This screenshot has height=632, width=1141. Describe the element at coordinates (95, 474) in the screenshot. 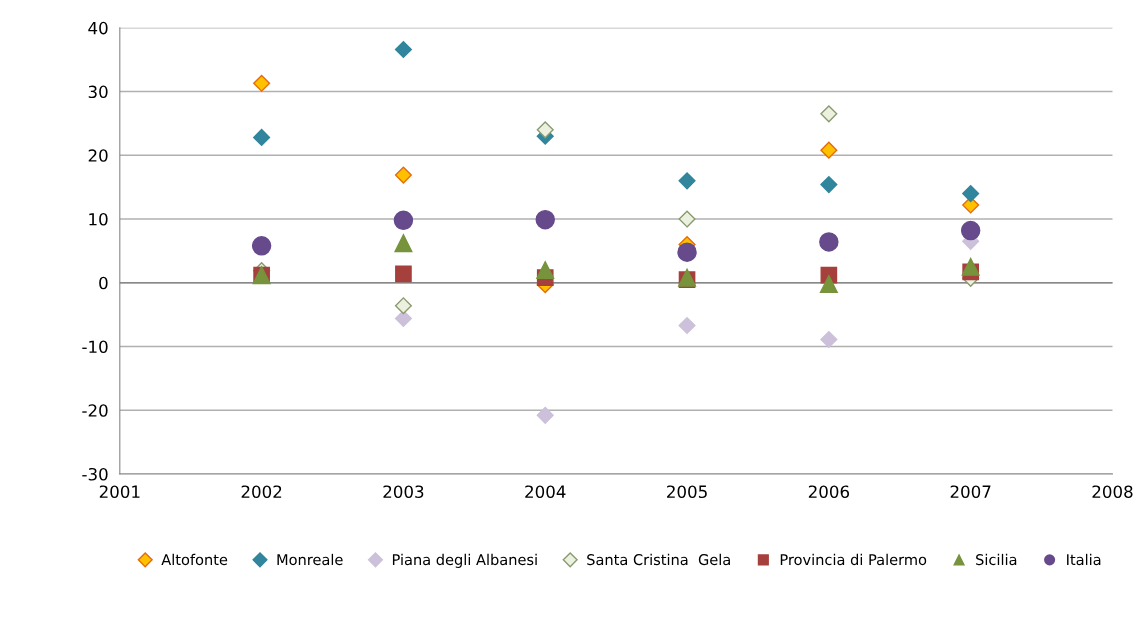

I see `y-tick-label: -30` at that location.